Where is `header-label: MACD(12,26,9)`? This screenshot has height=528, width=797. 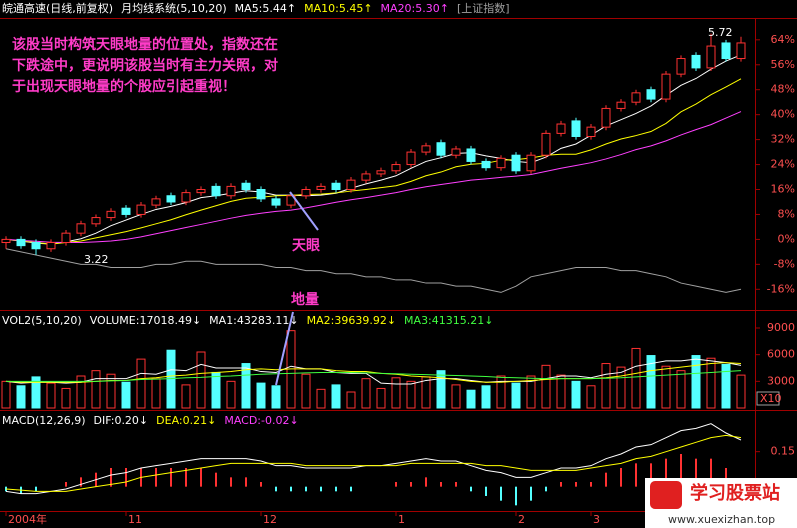 header-label: MACD(12,26,9) is located at coordinates (44, 420).